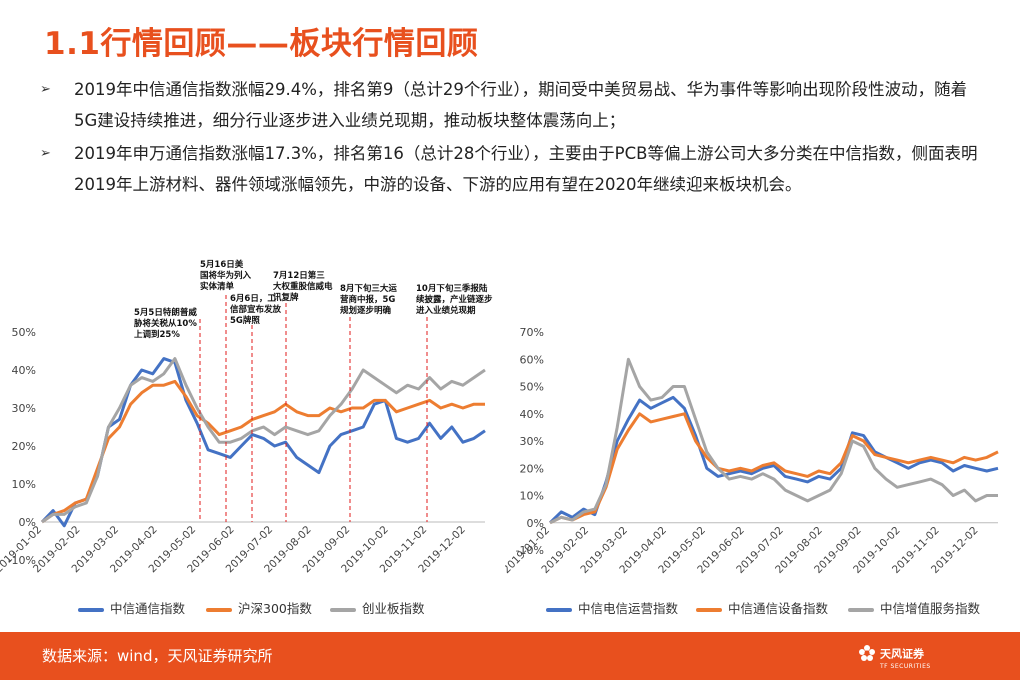 The height and width of the screenshot is (680, 1020). Describe the element at coordinates (157, 334) in the screenshot. I see `annotation-line: 上调到25%` at that location.